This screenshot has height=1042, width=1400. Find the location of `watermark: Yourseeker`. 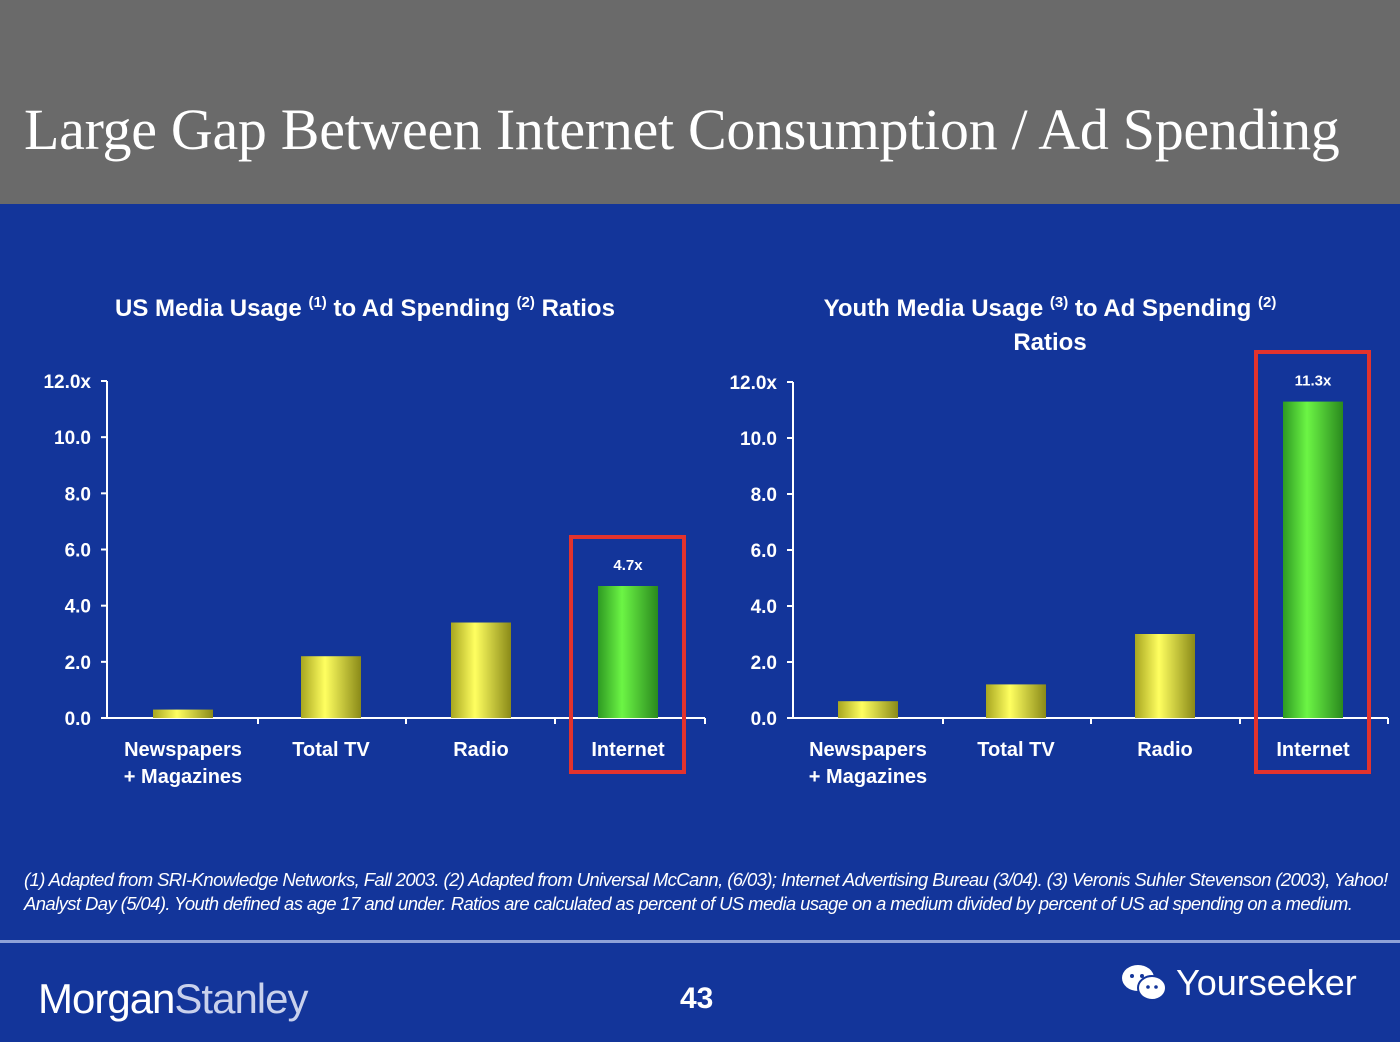

watermark: Yourseeker is located at coordinates (1238, 983).